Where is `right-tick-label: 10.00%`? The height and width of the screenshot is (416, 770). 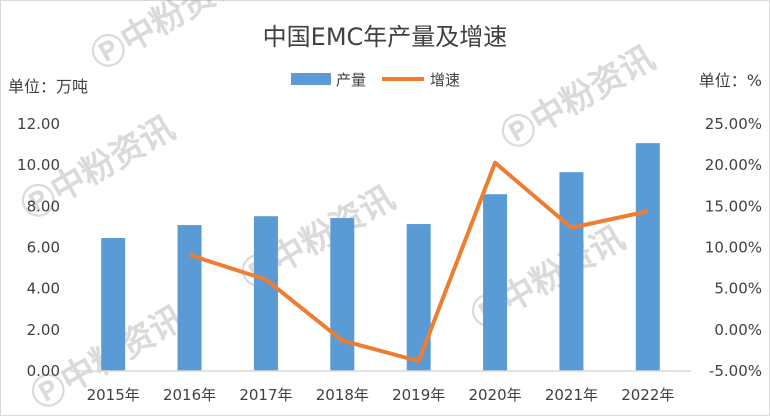
right-tick-label: 10.00% is located at coordinates (733, 248).